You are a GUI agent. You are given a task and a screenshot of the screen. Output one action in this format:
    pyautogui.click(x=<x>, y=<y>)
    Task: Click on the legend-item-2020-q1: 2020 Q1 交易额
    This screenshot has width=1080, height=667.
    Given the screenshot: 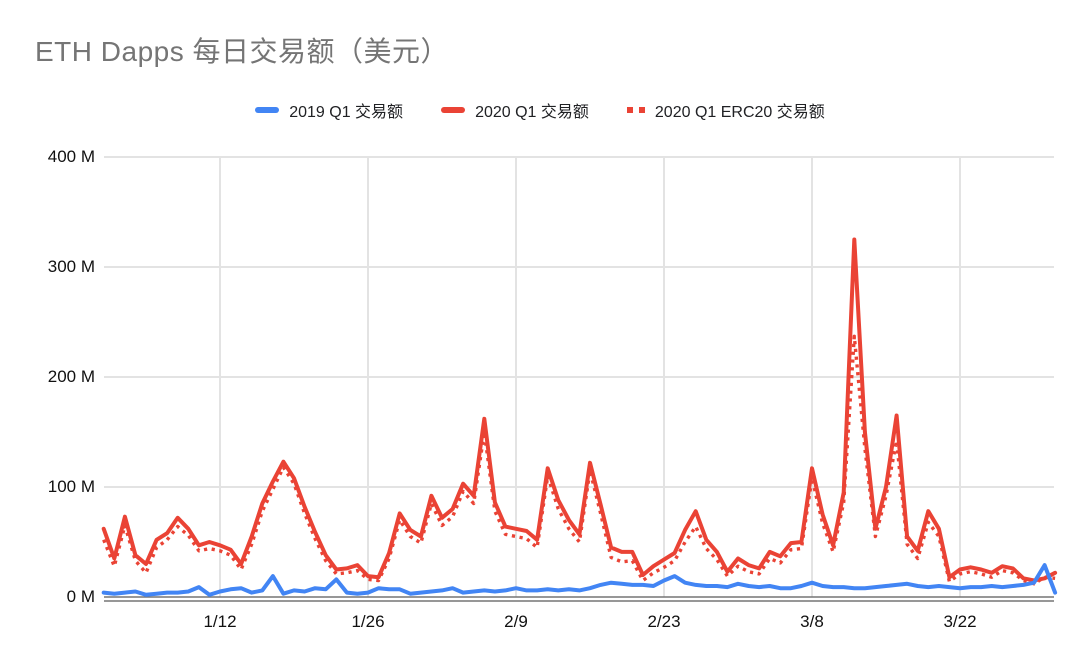 What is the action you would take?
    pyautogui.click(x=515, y=110)
    